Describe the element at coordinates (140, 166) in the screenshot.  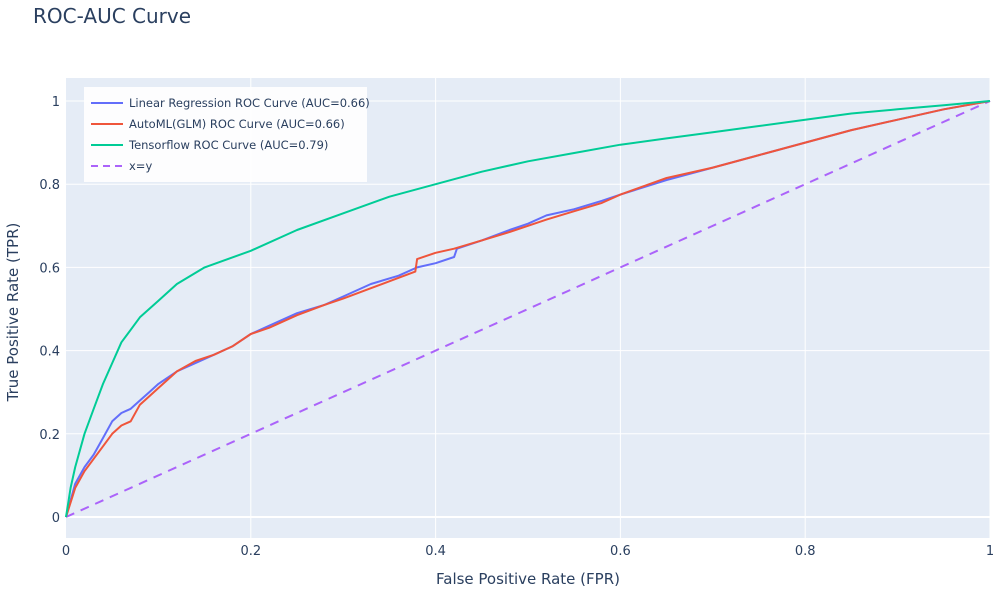
I see `legend-label: x=y` at that location.